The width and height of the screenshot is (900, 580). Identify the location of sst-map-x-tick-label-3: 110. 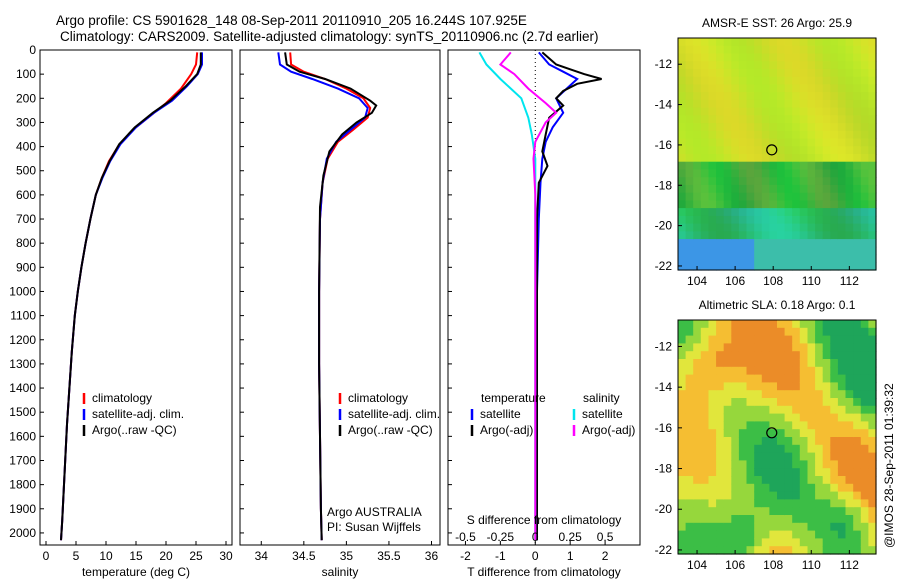
(811, 281).